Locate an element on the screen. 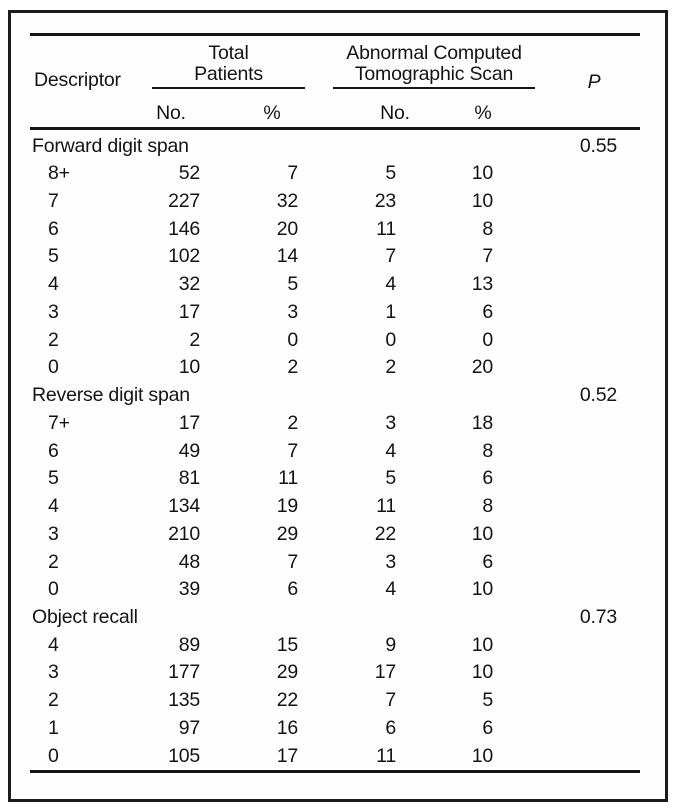 Image resolution: width=675 pixels, height=812 pixels. cell-descriptor: 1 is located at coordinates (53, 727).